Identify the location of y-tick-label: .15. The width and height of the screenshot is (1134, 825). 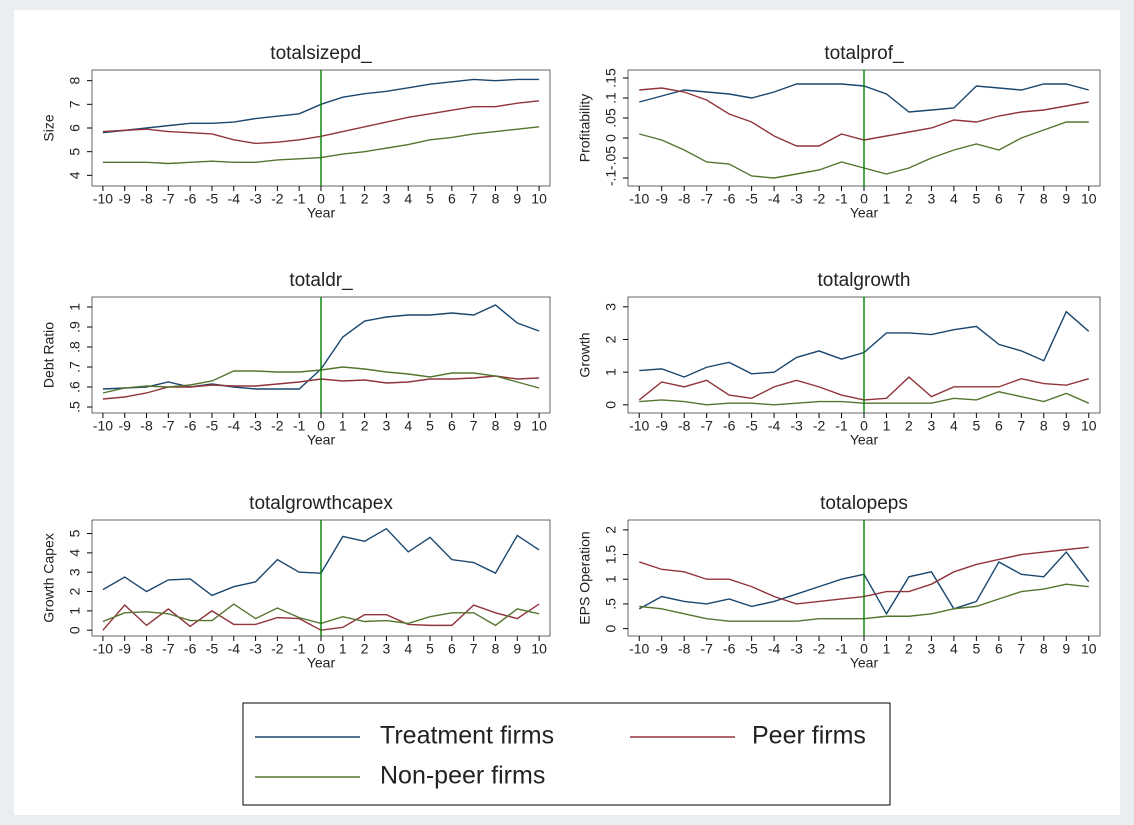
(611, 78).